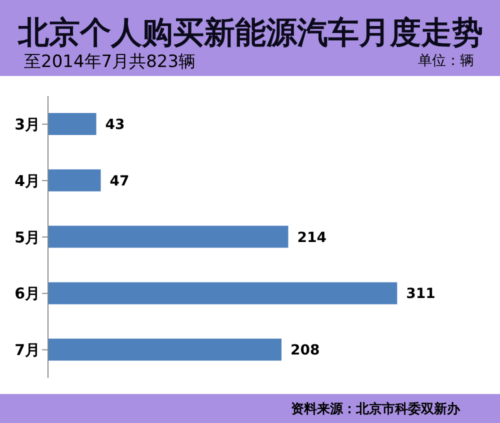 Image resolution: width=500 pixels, height=423 pixels. I want to click on data-label: 43, so click(115, 124).